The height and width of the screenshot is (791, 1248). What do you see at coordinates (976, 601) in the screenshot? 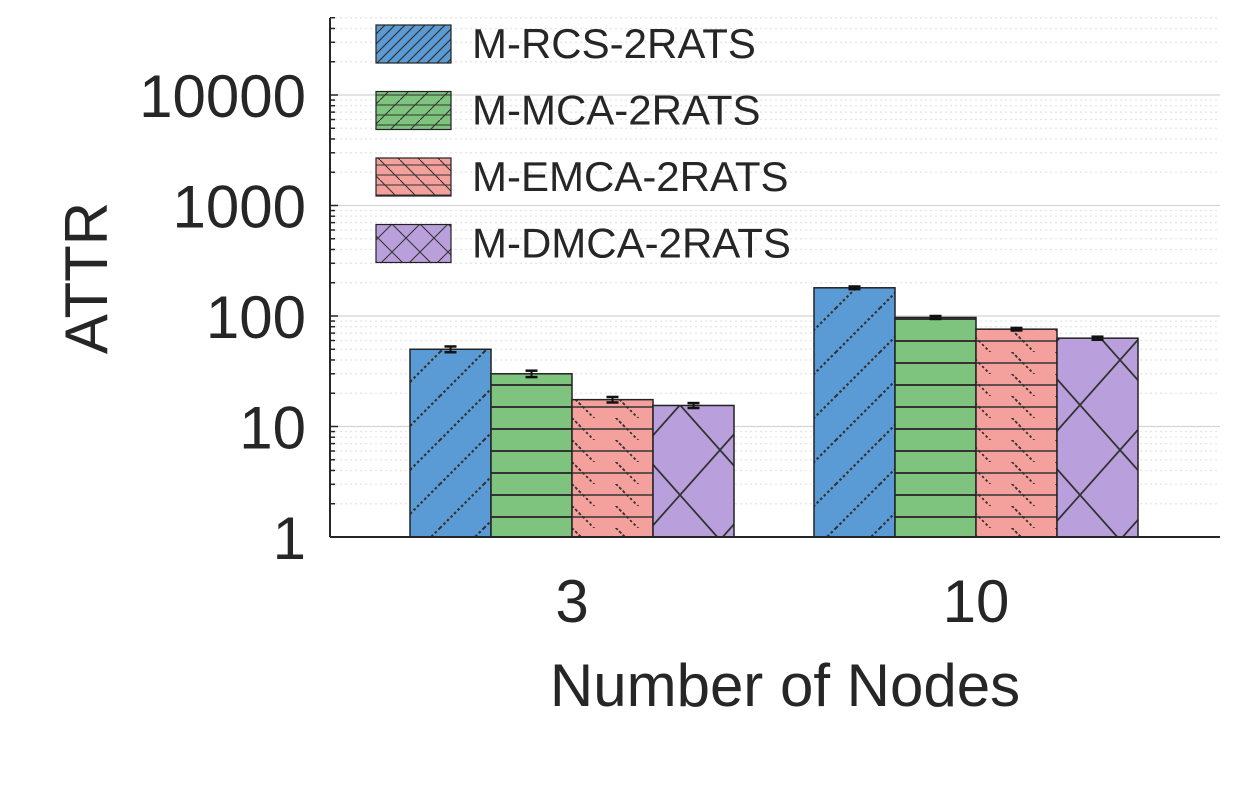
I see `x-tick-label: 10` at bounding box center [976, 601].